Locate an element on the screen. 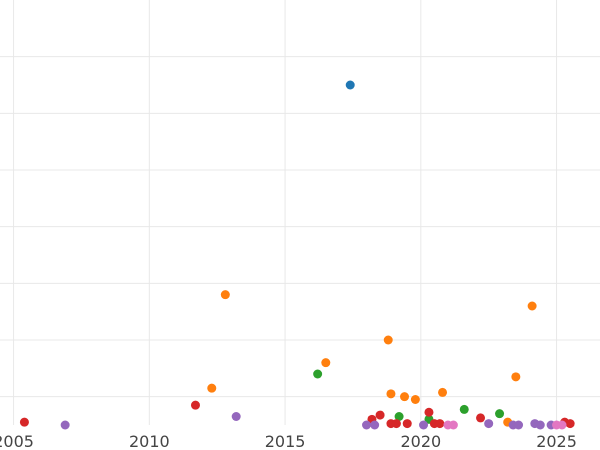 The width and height of the screenshot is (600, 450). x-tick-labels: 2005 2010 2015 2020 2025 is located at coordinates (288, 441).